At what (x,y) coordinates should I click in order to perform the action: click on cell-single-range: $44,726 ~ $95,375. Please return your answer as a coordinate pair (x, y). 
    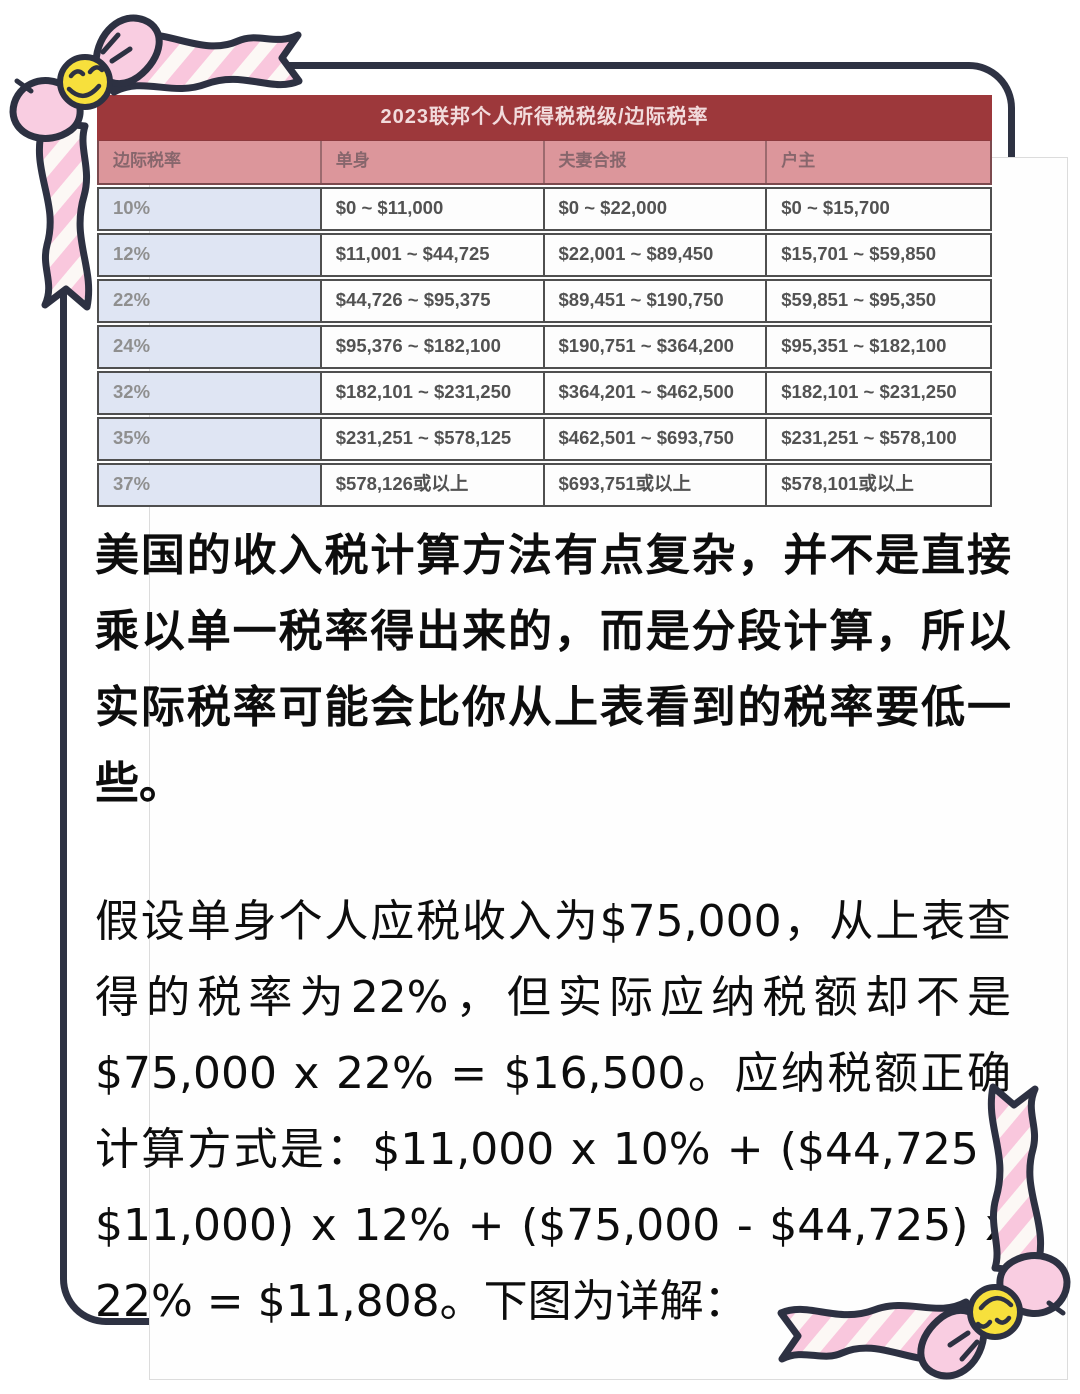
    Looking at the image, I should click on (433, 301).